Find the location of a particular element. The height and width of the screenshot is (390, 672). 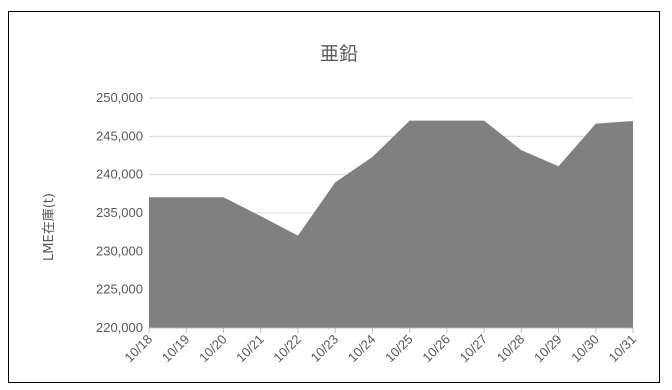

y-tick-label: 220,000 is located at coordinates (119, 327).